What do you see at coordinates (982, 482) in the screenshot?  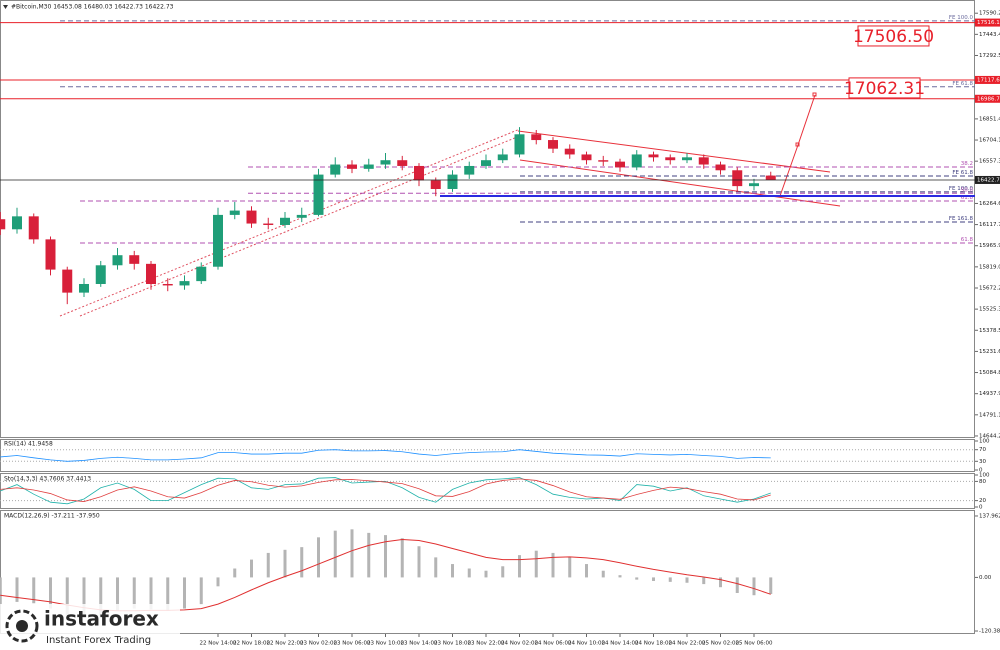 I see `y-tick-label: 80` at bounding box center [982, 482].